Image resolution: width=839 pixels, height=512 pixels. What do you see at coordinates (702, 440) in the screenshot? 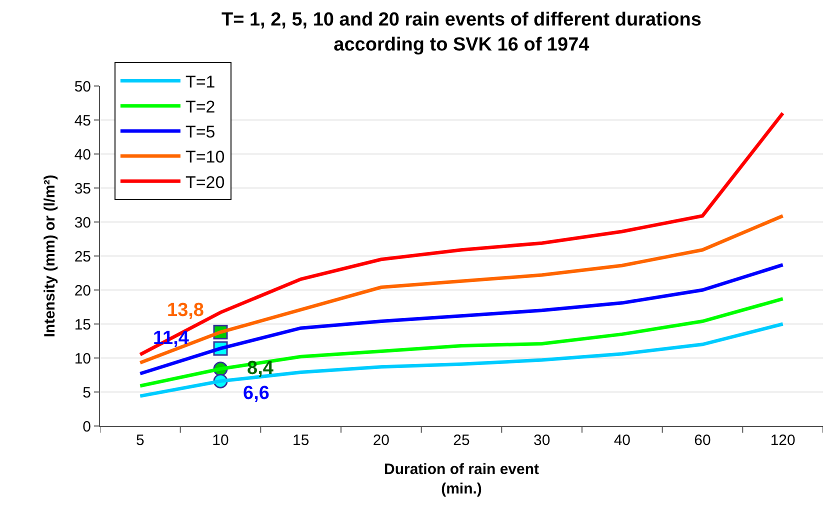
I see `x-tick-label: 60` at bounding box center [702, 440].